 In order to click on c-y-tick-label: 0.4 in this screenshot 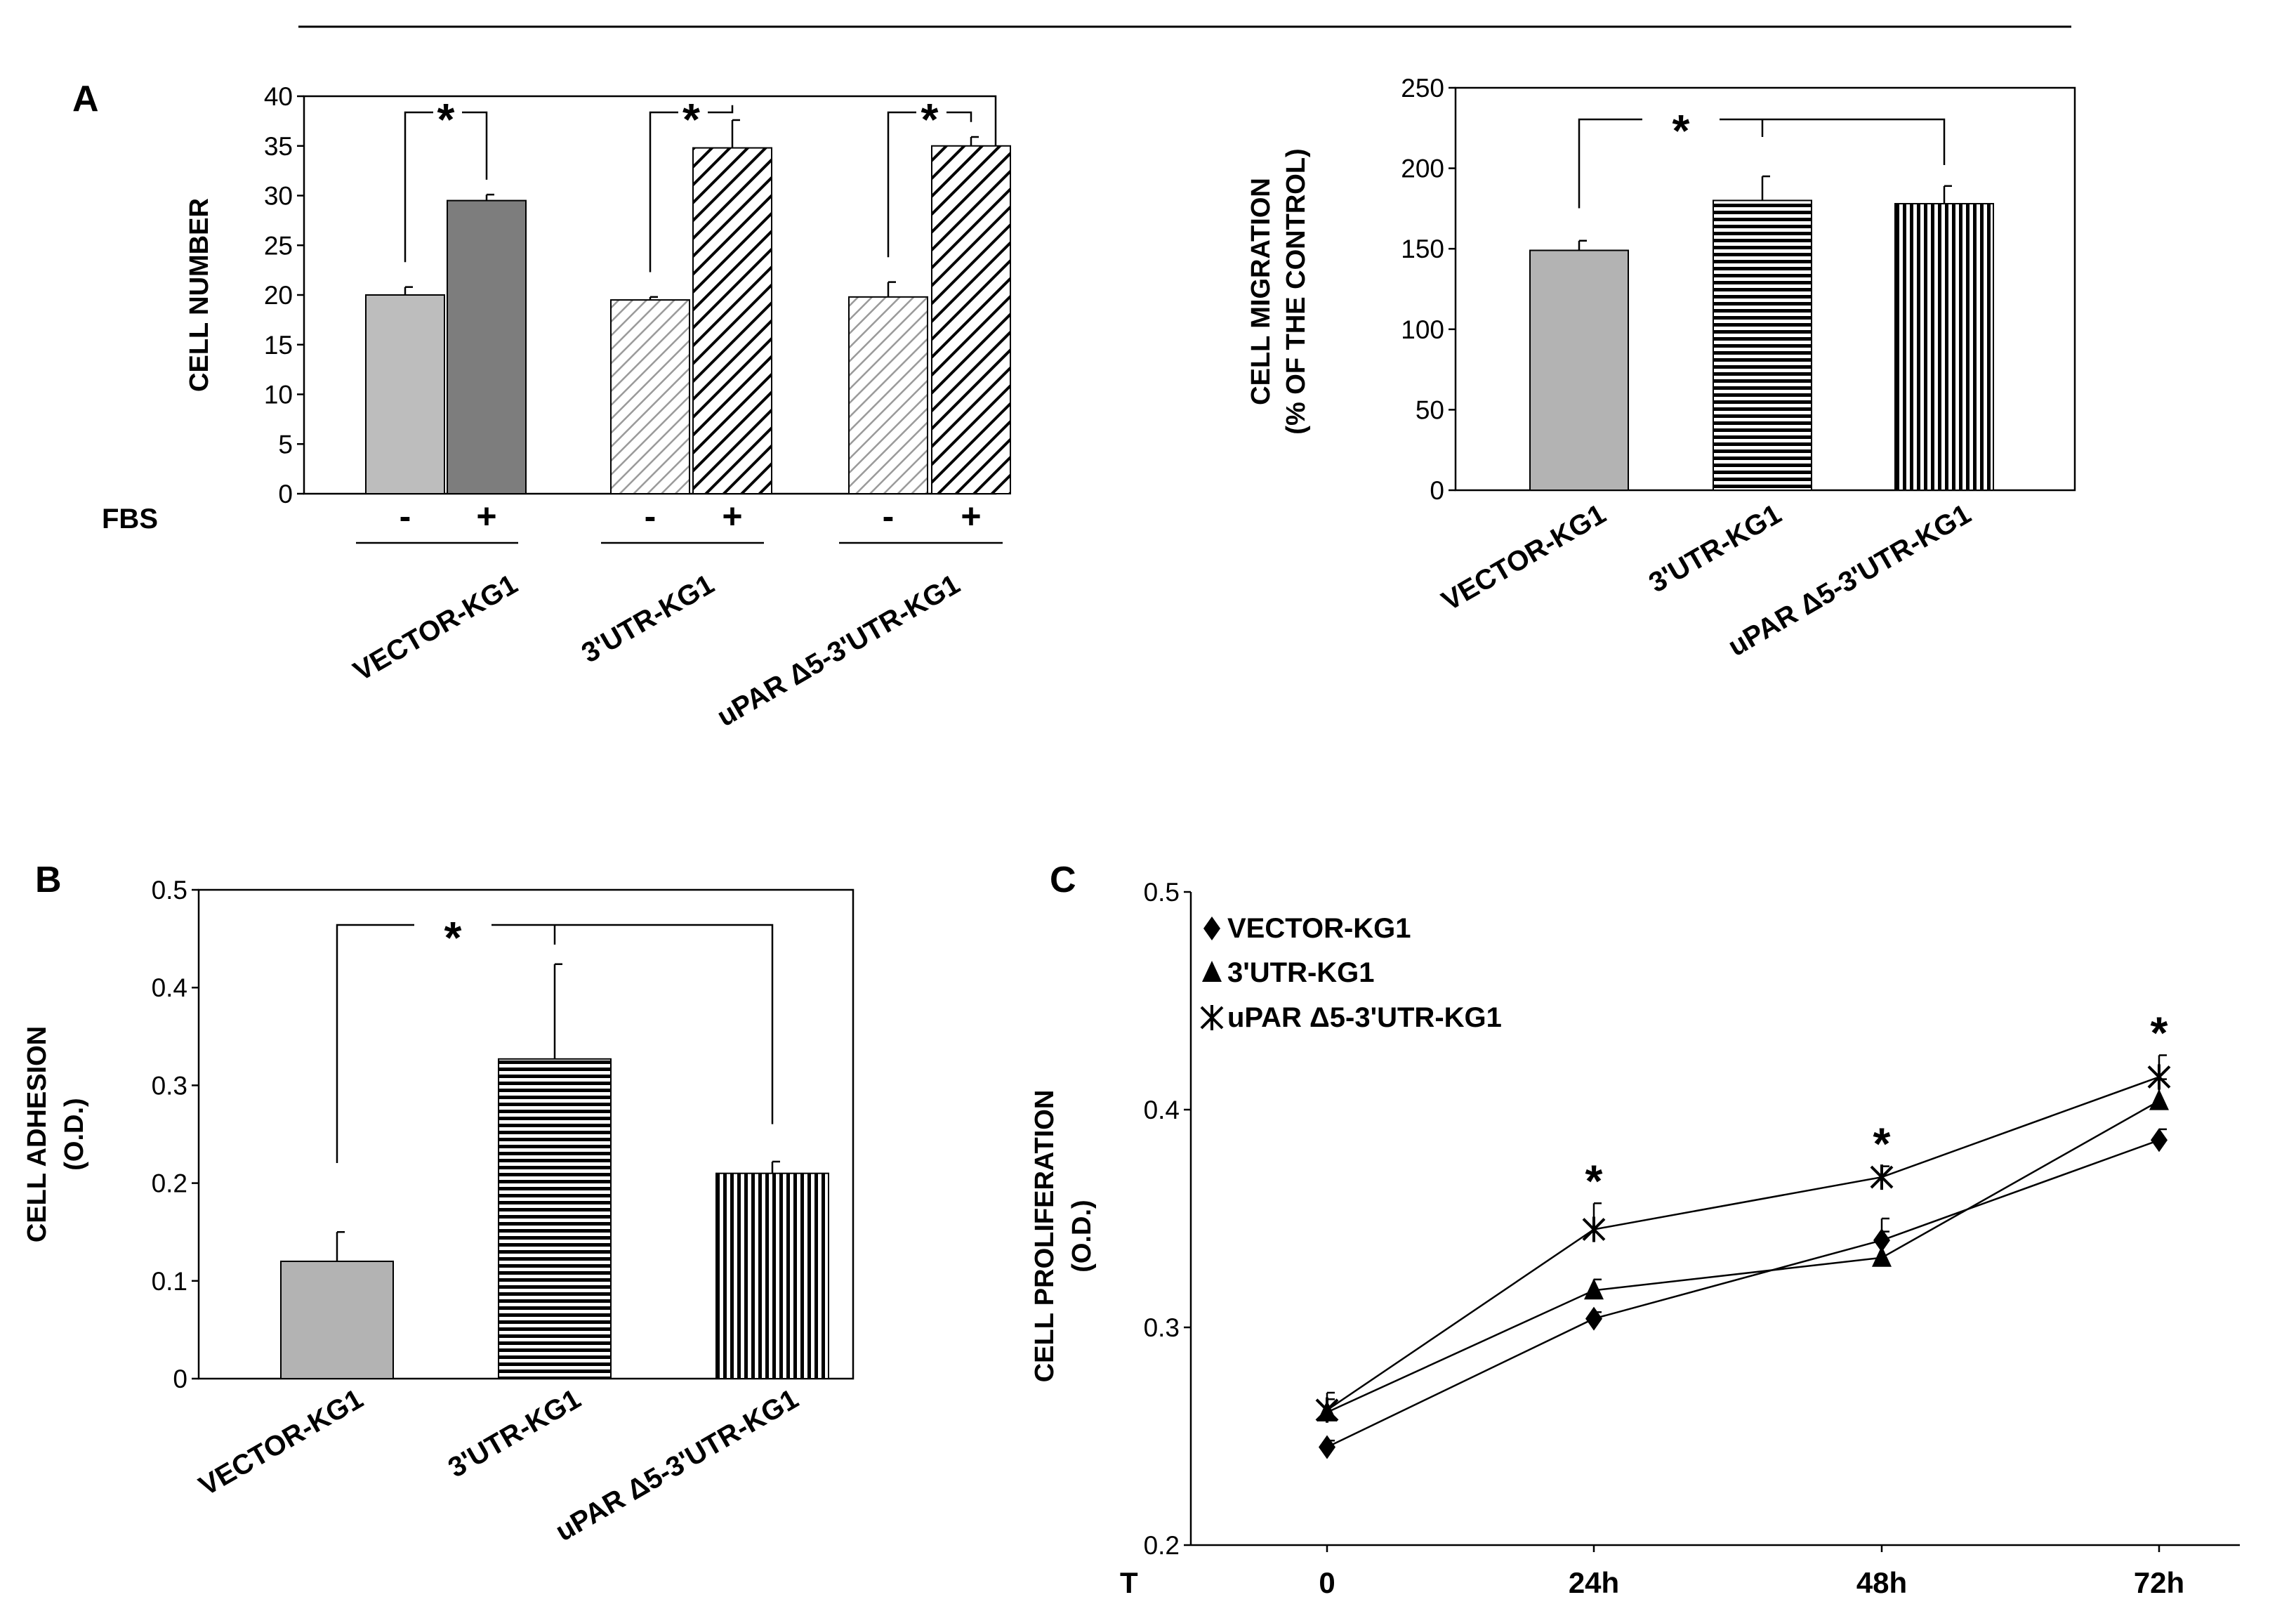, I will do `click(1162, 1110)`.